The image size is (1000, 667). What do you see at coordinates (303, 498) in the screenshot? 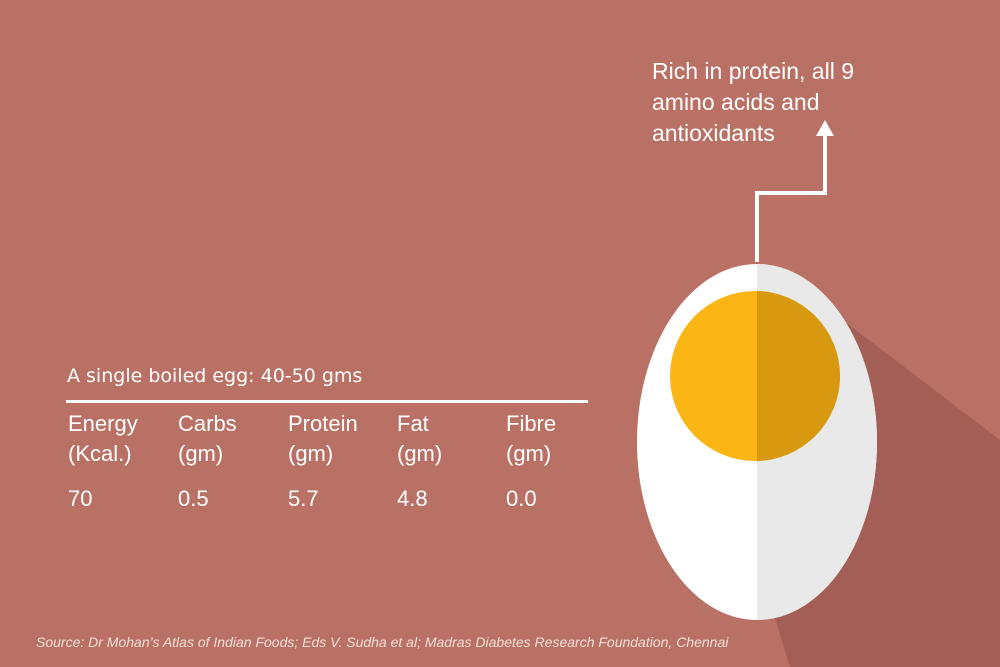
I see `nutrient-value: 5.7` at bounding box center [303, 498].